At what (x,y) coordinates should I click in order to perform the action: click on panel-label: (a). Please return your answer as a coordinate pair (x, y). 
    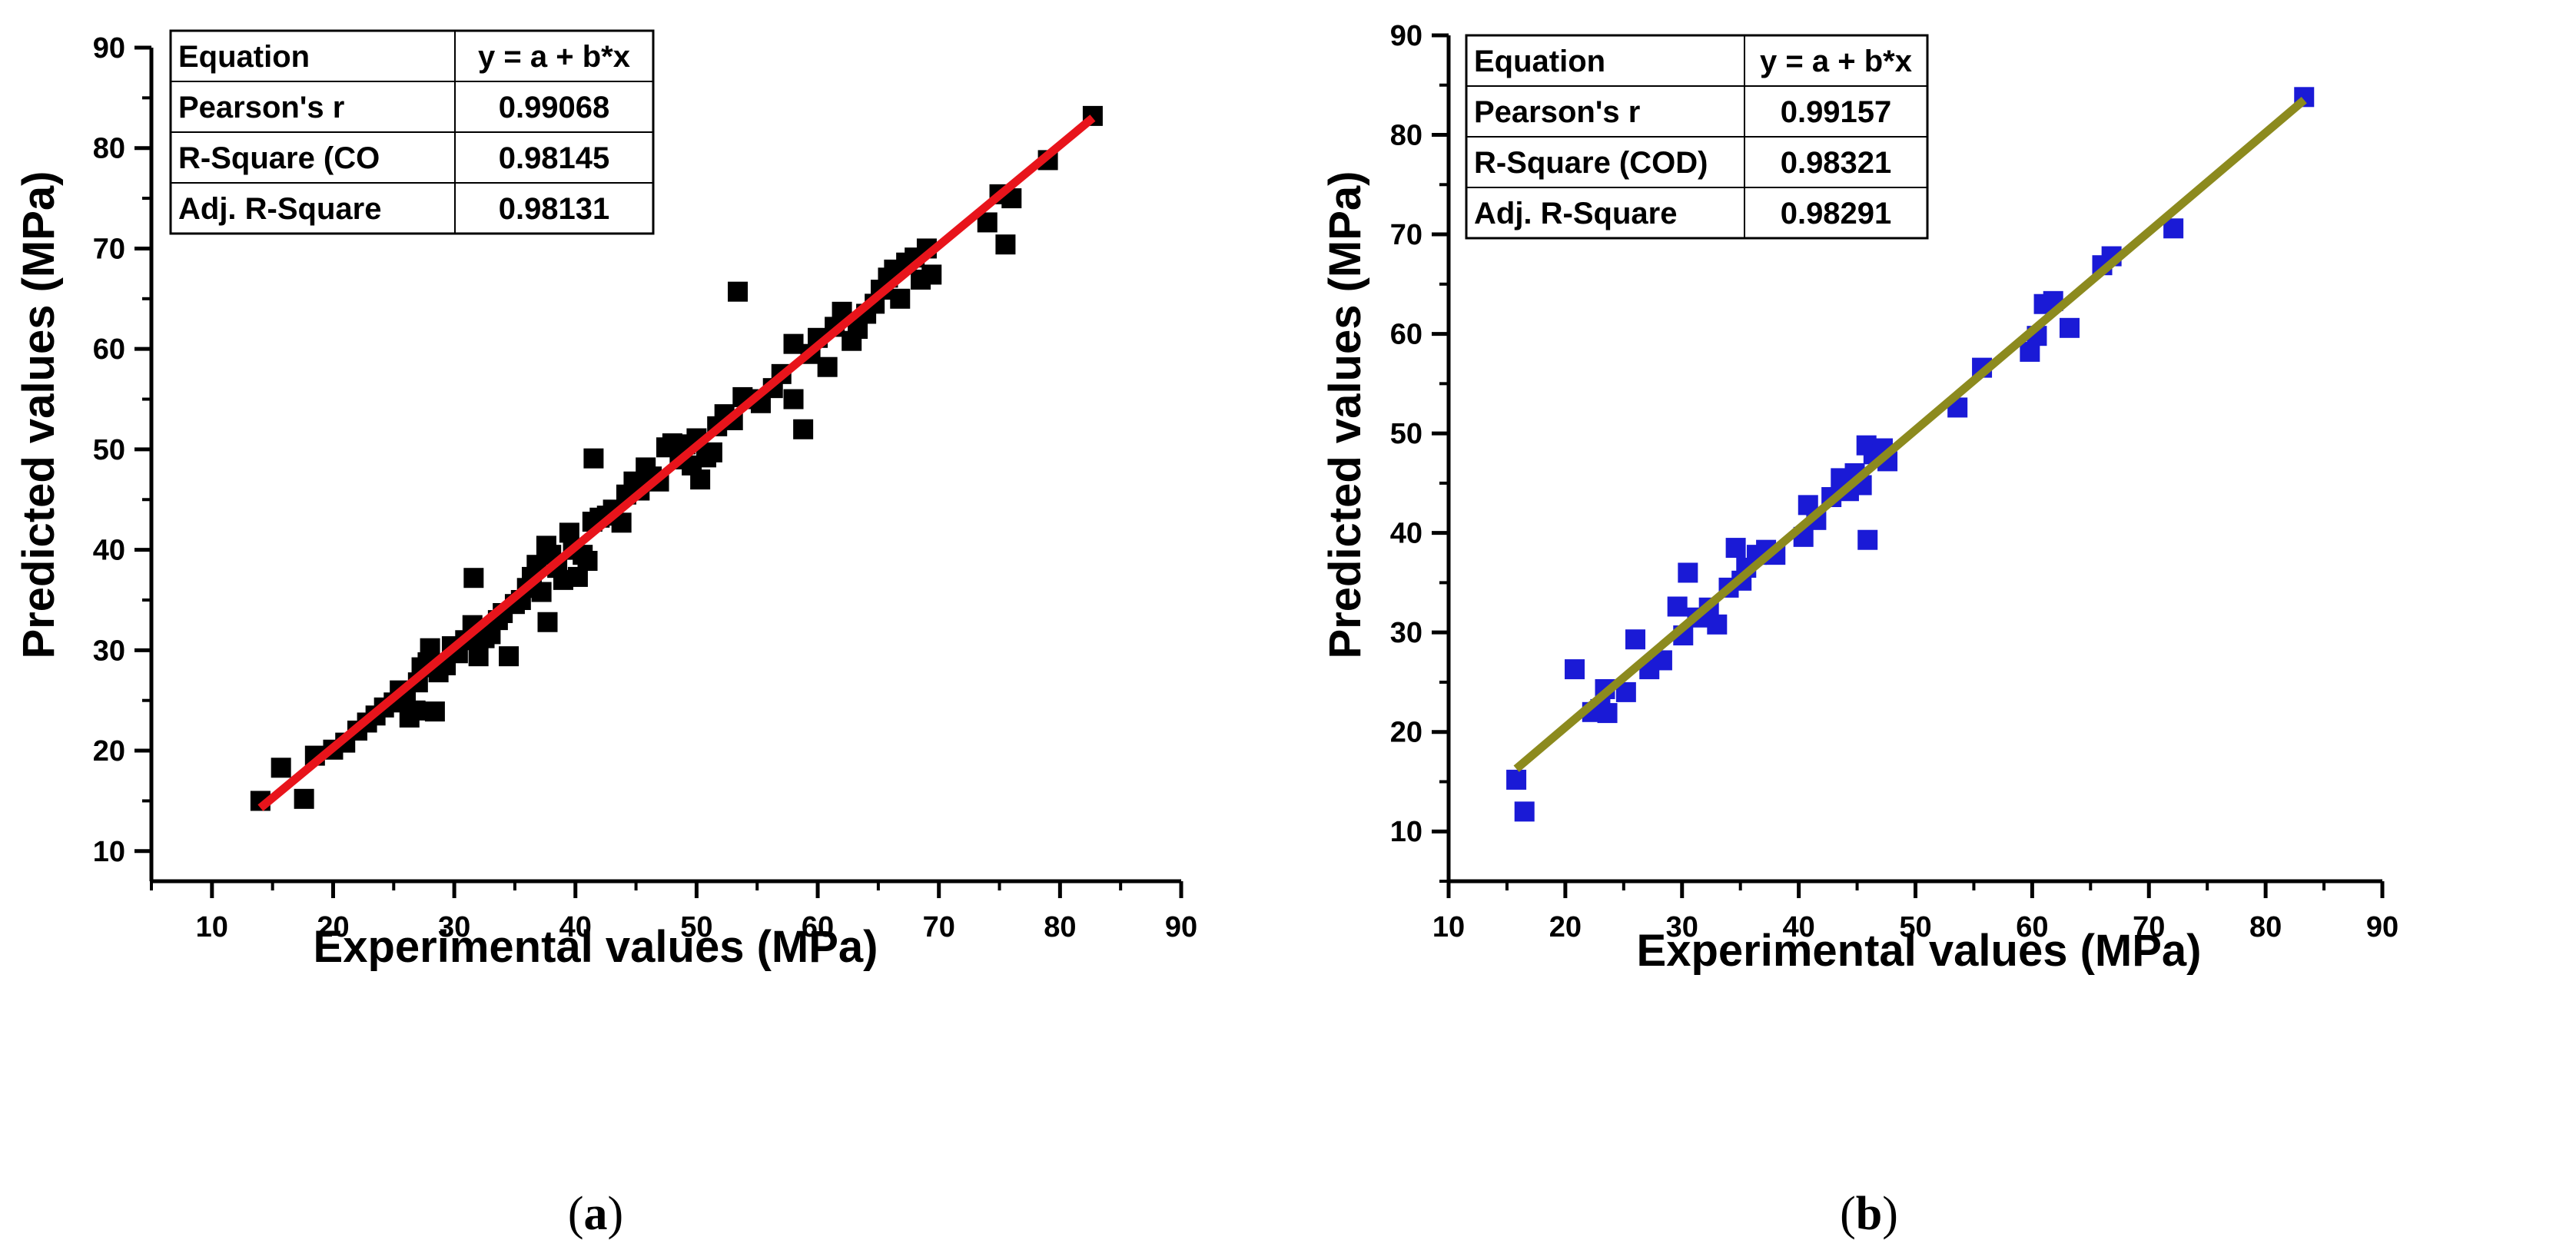
    Looking at the image, I should click on (595, 1214).